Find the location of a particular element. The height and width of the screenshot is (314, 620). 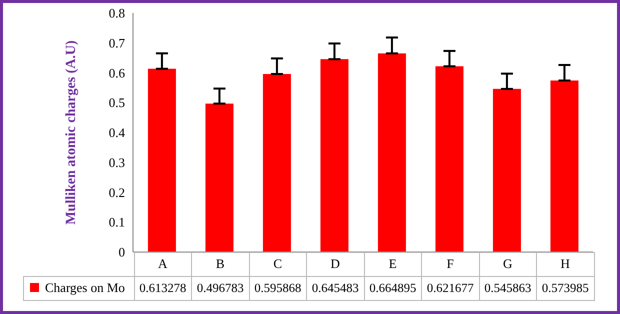

data-label: 0.545863 is located at coordinates (507, 288).